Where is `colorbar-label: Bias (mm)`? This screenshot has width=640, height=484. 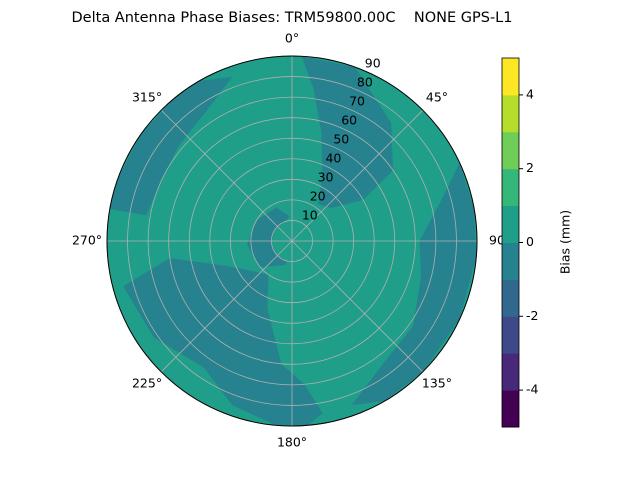 colorbar-label: Bias (mm) is located at coordinates (565, 242).